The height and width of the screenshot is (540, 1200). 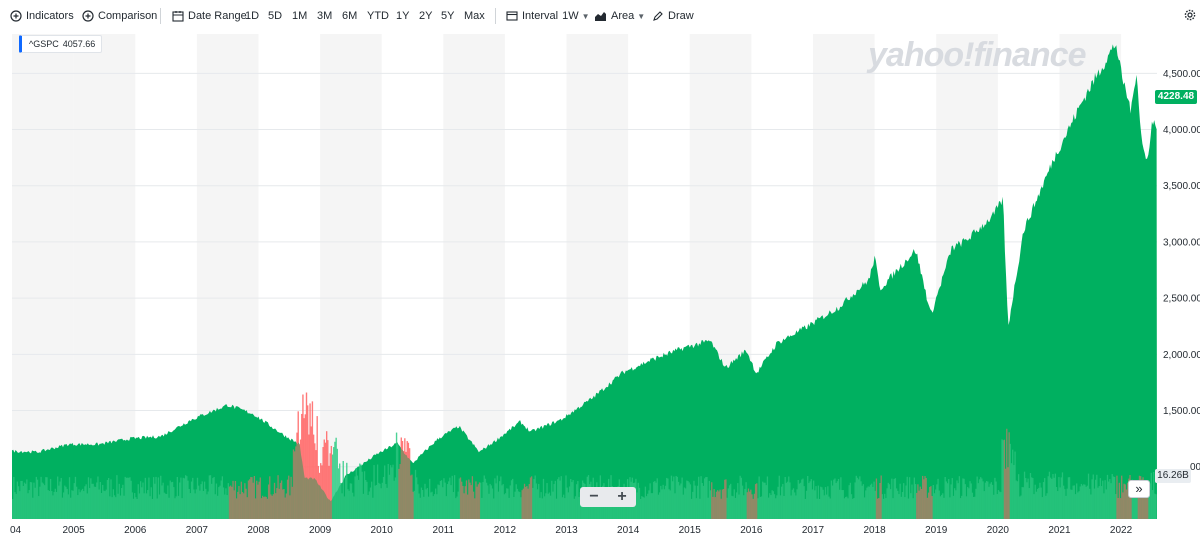 I want to click on range-1y: 1Y, so click(x=403, y=16).